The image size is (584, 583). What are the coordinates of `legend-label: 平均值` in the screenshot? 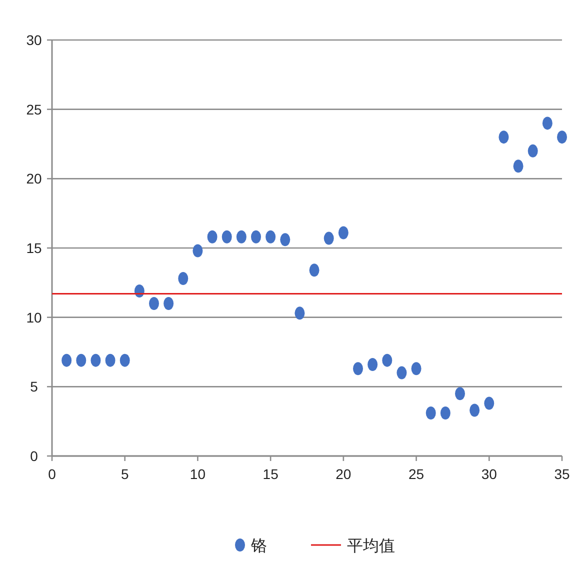 It's located at (371, 546).